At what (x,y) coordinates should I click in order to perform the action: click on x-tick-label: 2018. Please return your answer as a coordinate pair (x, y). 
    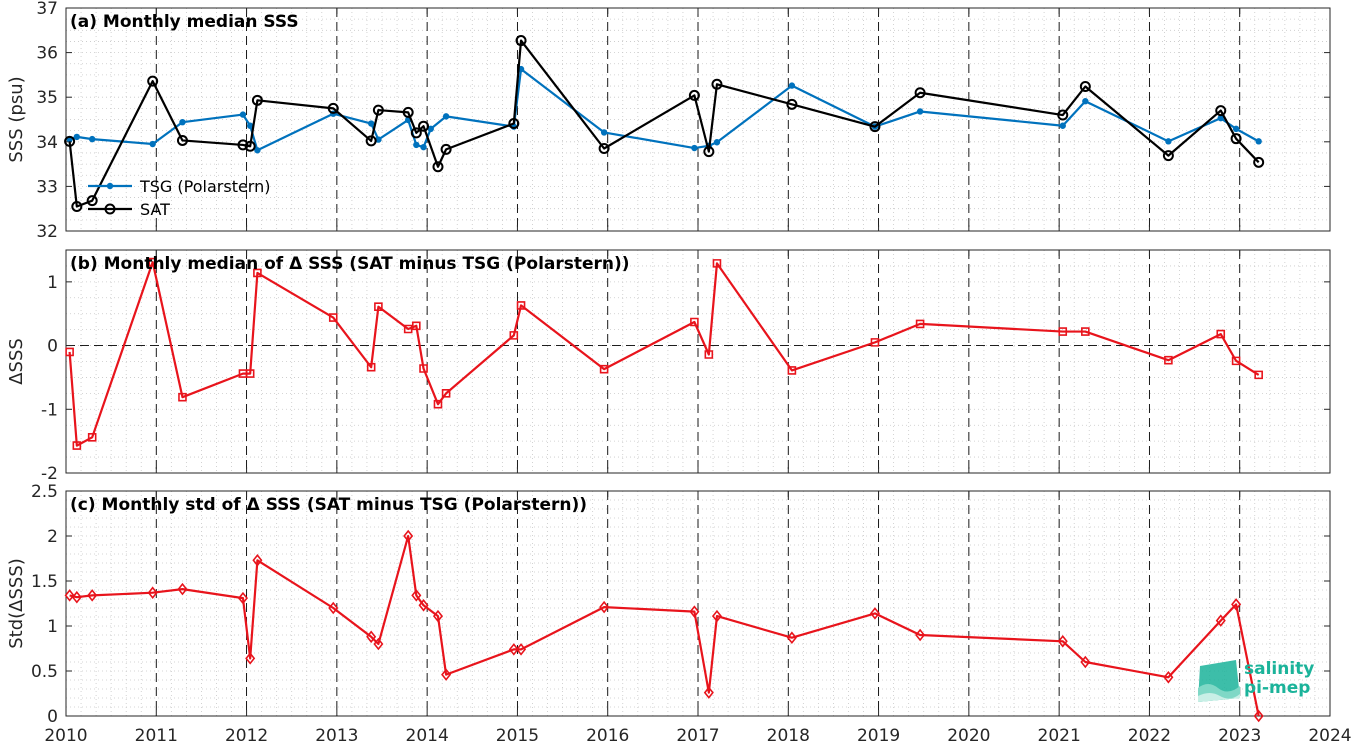
    Looking at the image, I should click on (788, 735).